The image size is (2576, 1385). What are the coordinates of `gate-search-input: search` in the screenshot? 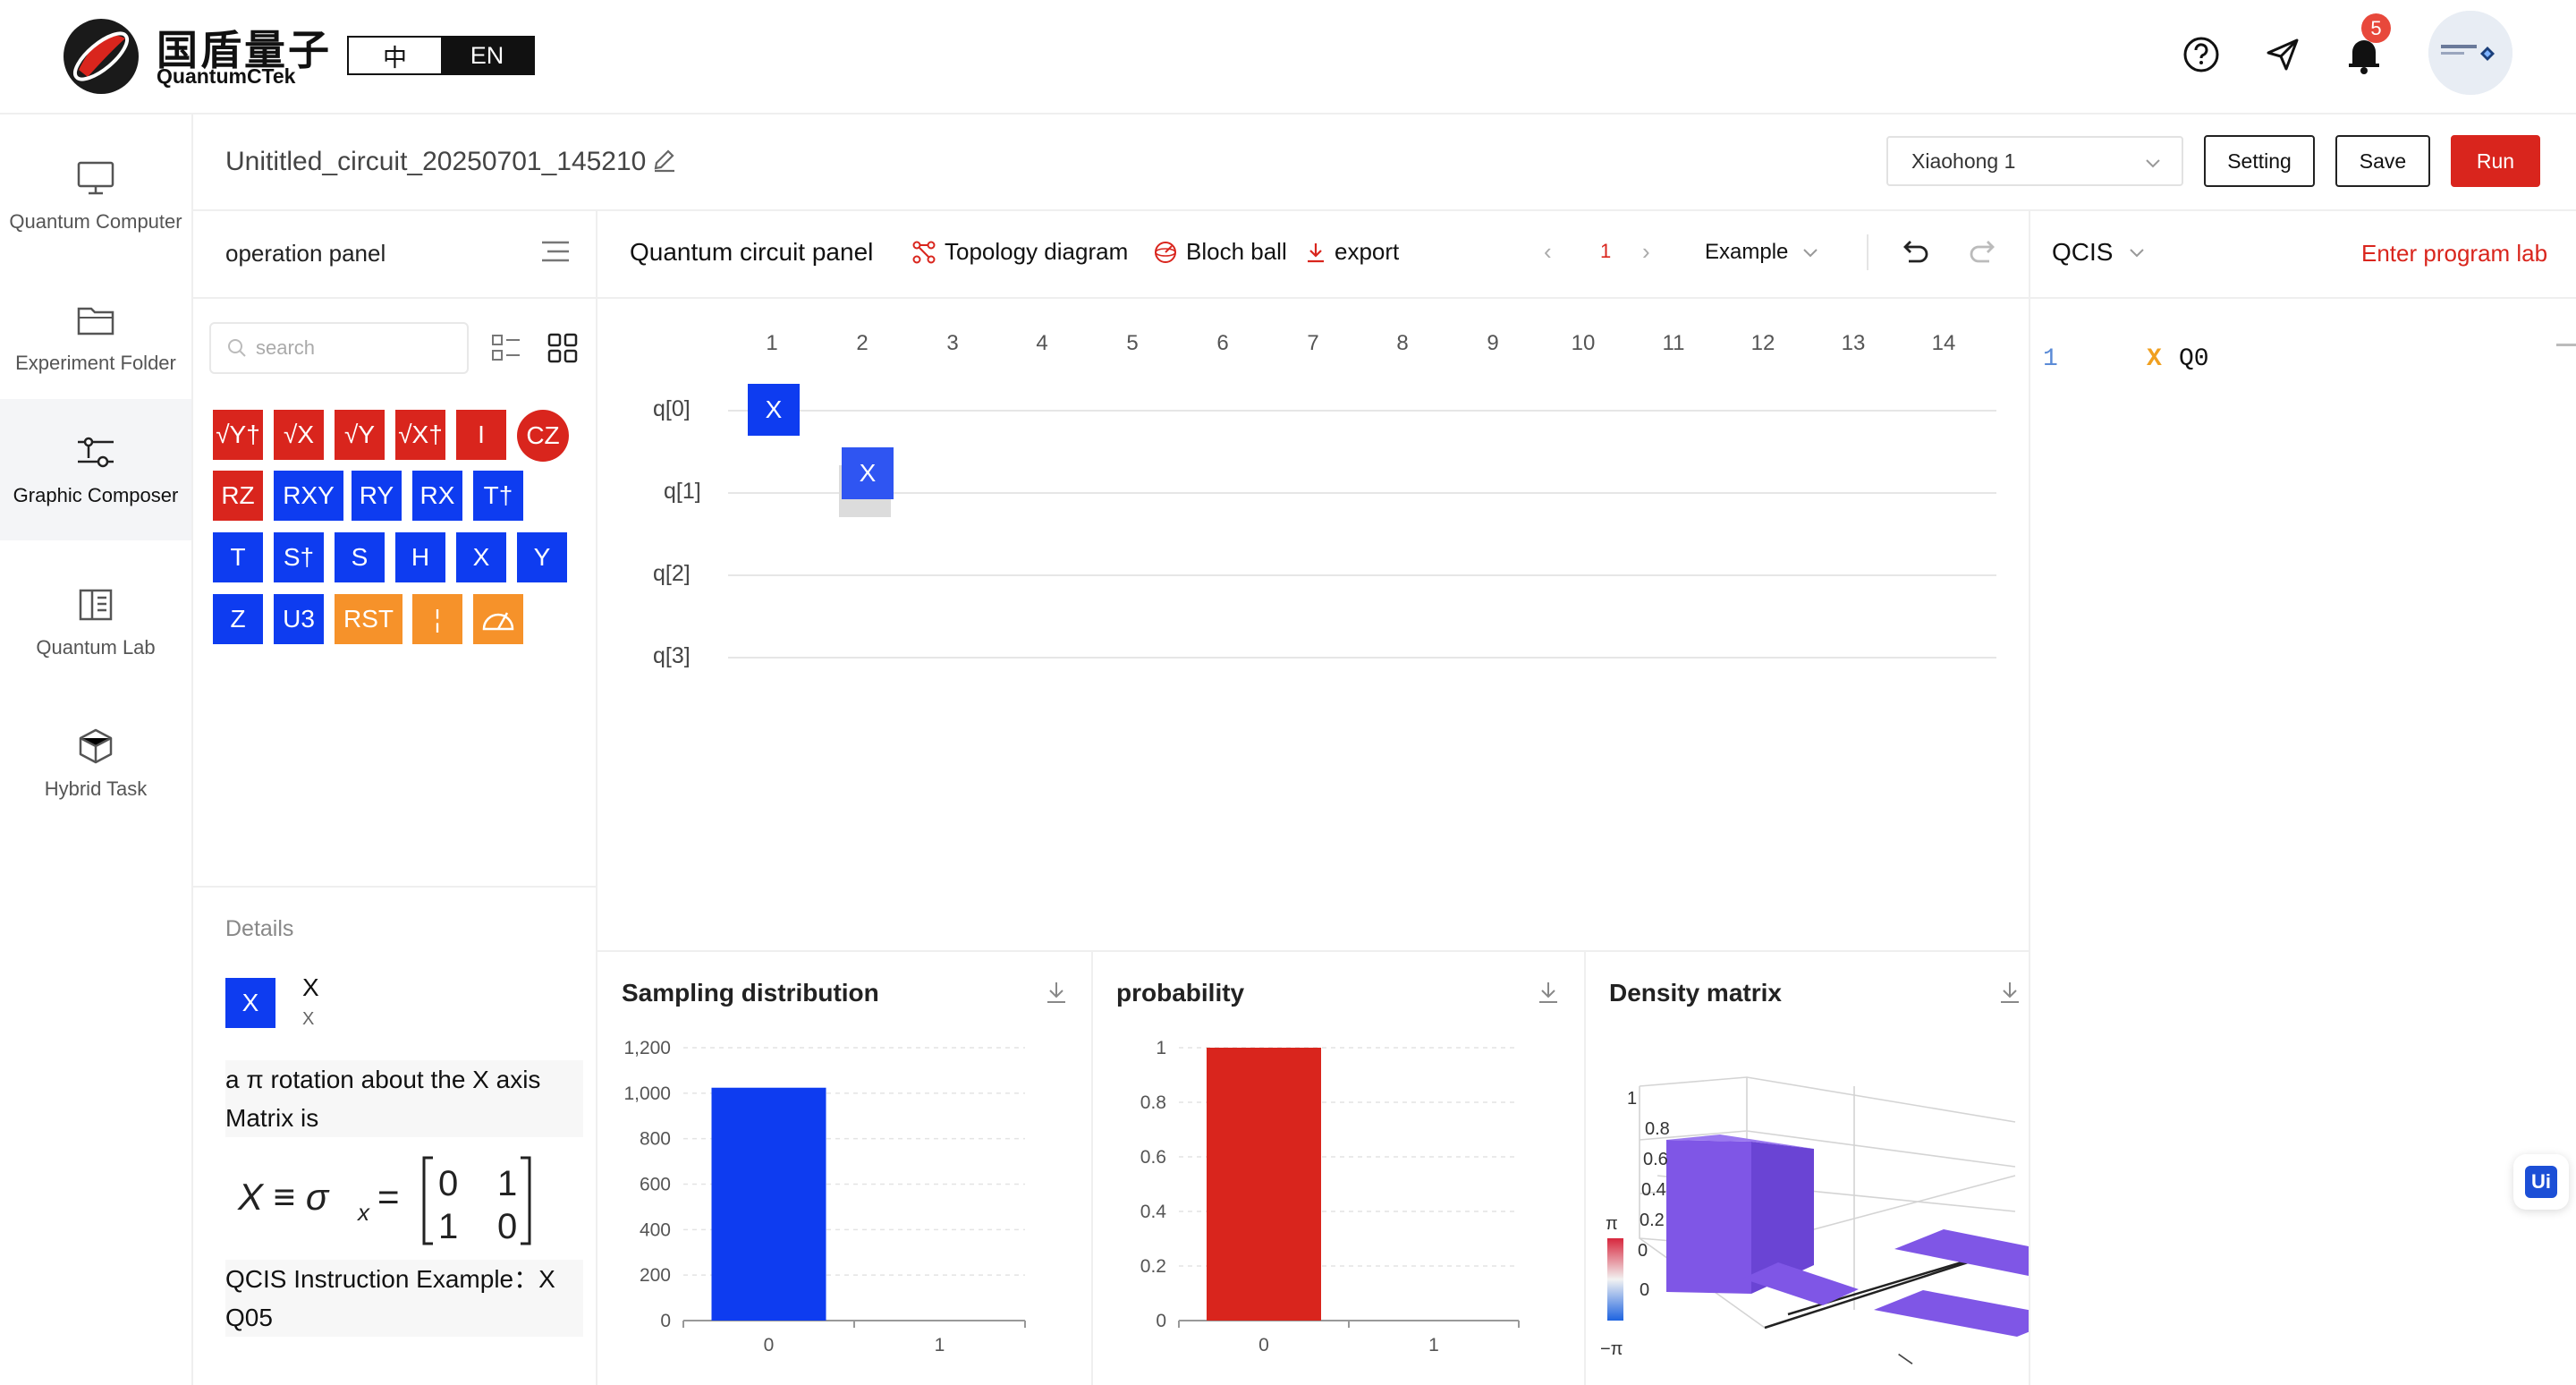 It's located at (339, 348).